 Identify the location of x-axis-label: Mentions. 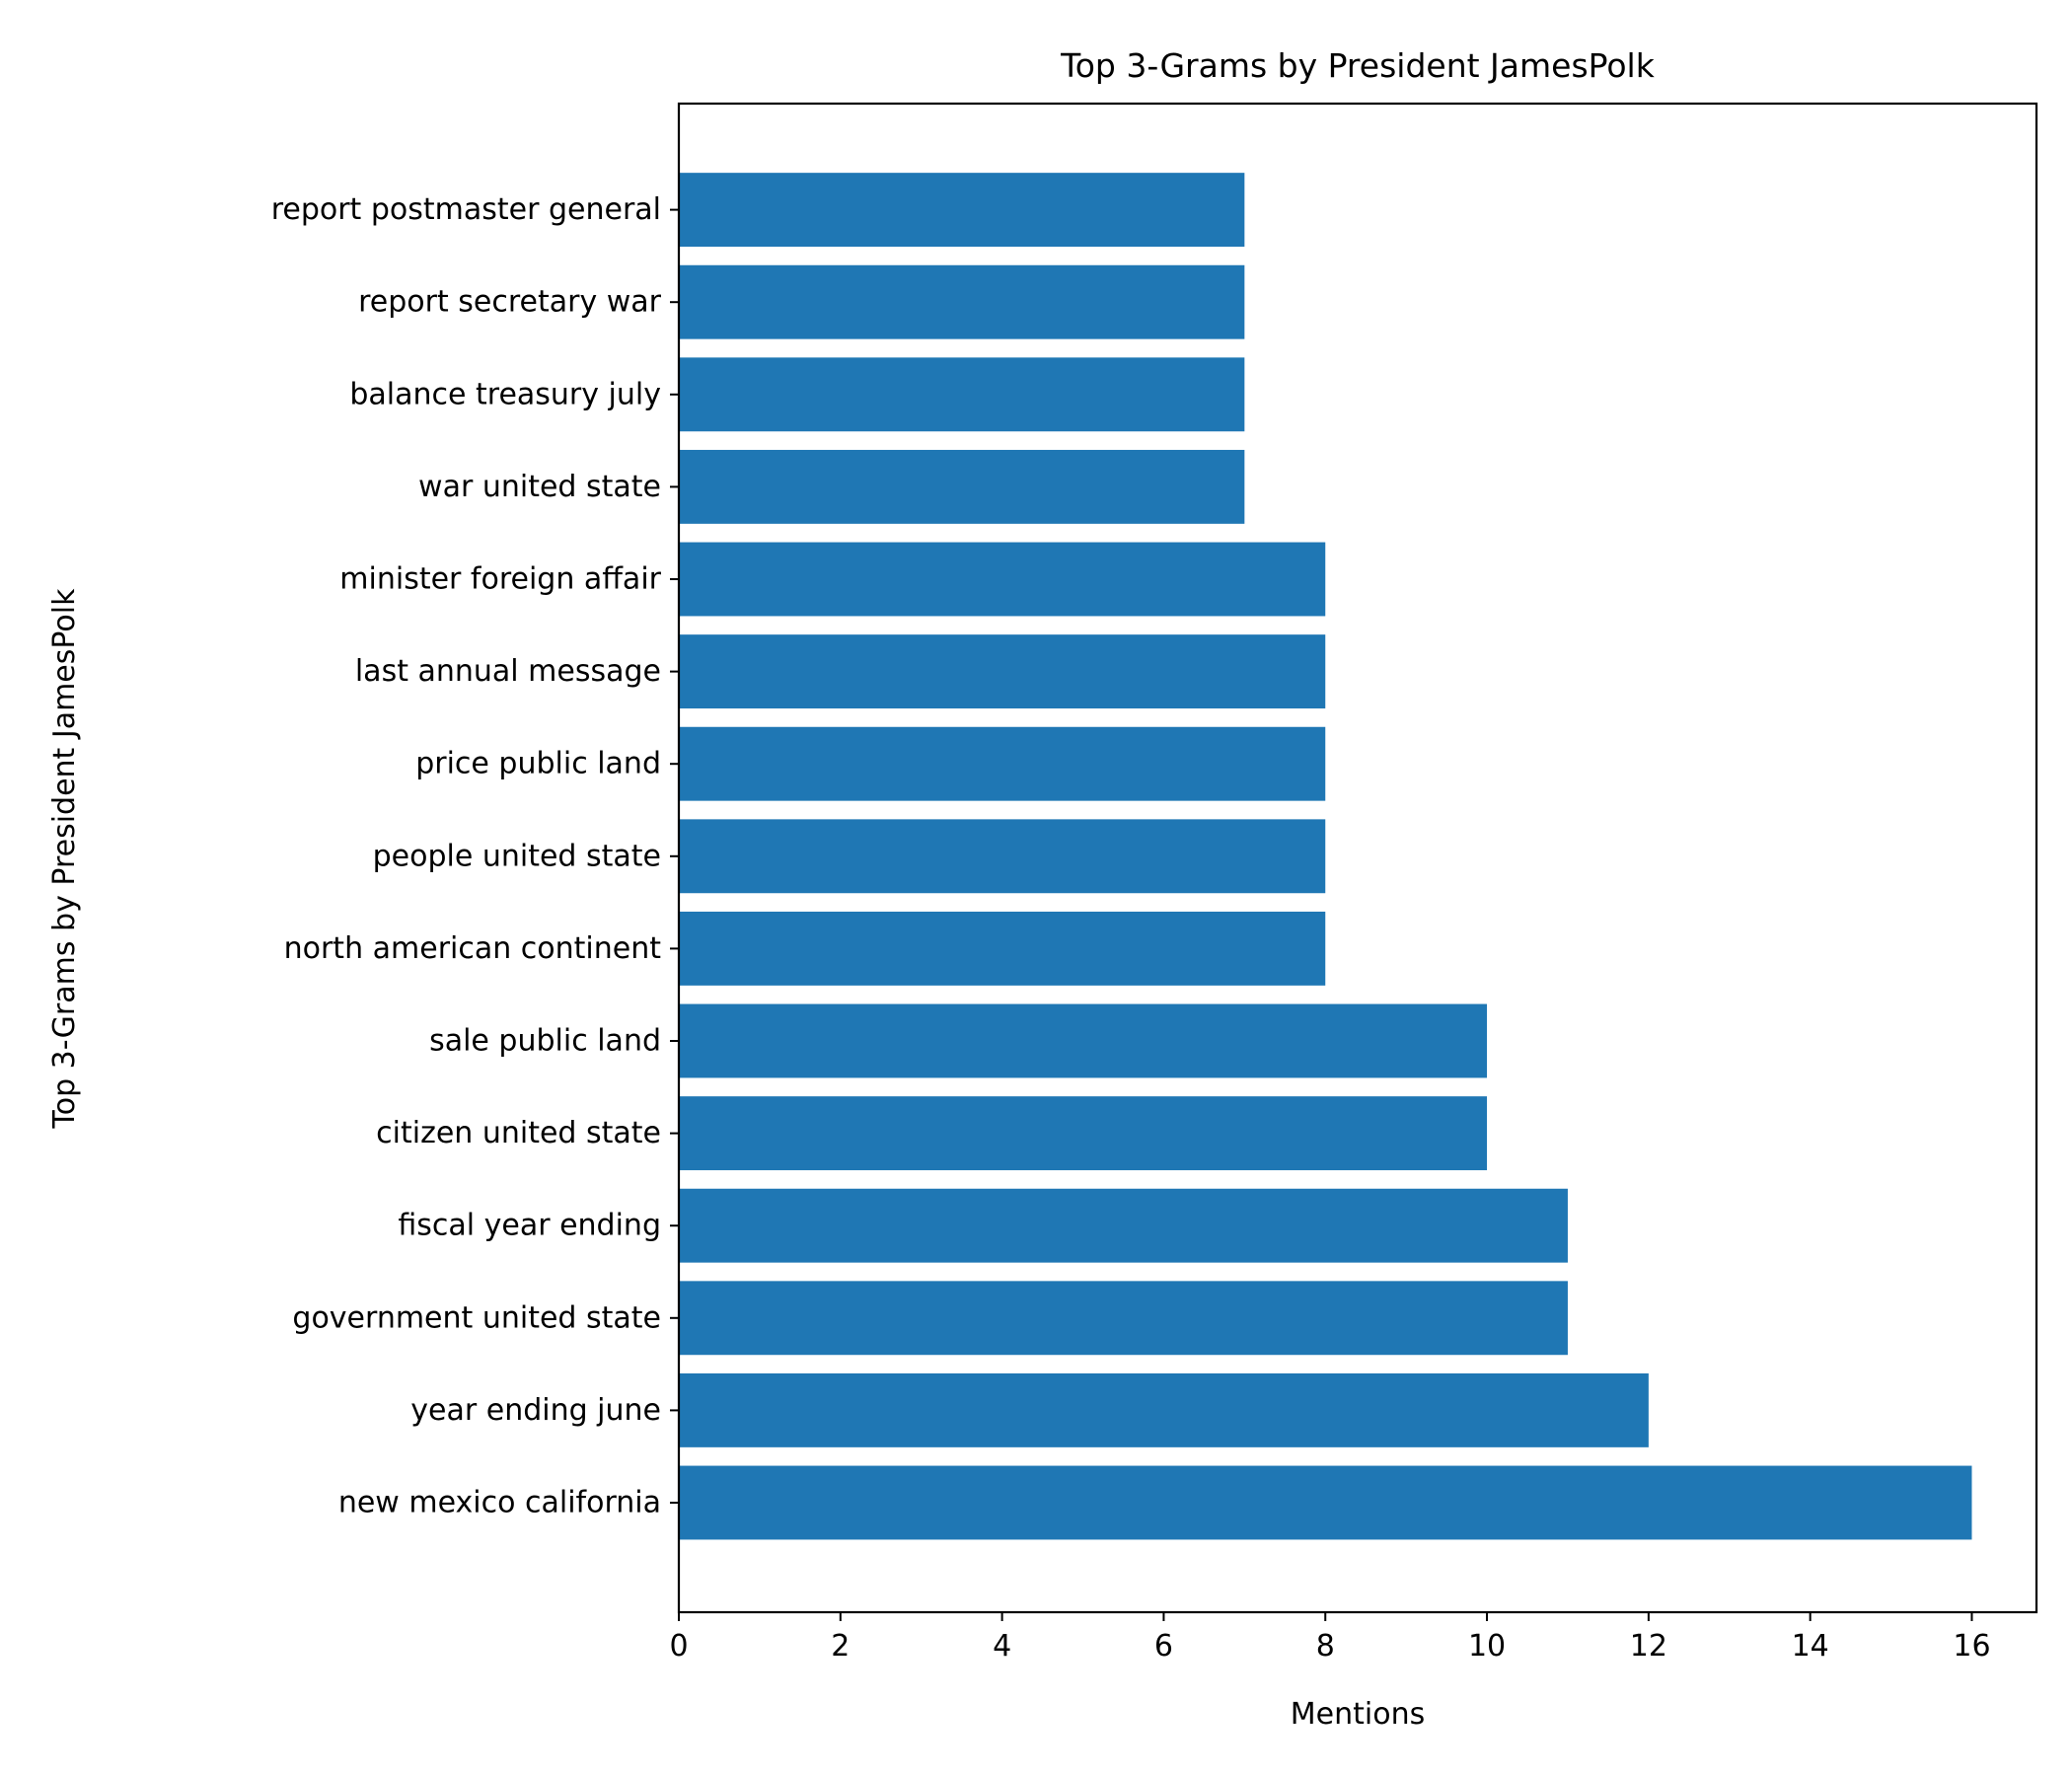
(1358, 1714).